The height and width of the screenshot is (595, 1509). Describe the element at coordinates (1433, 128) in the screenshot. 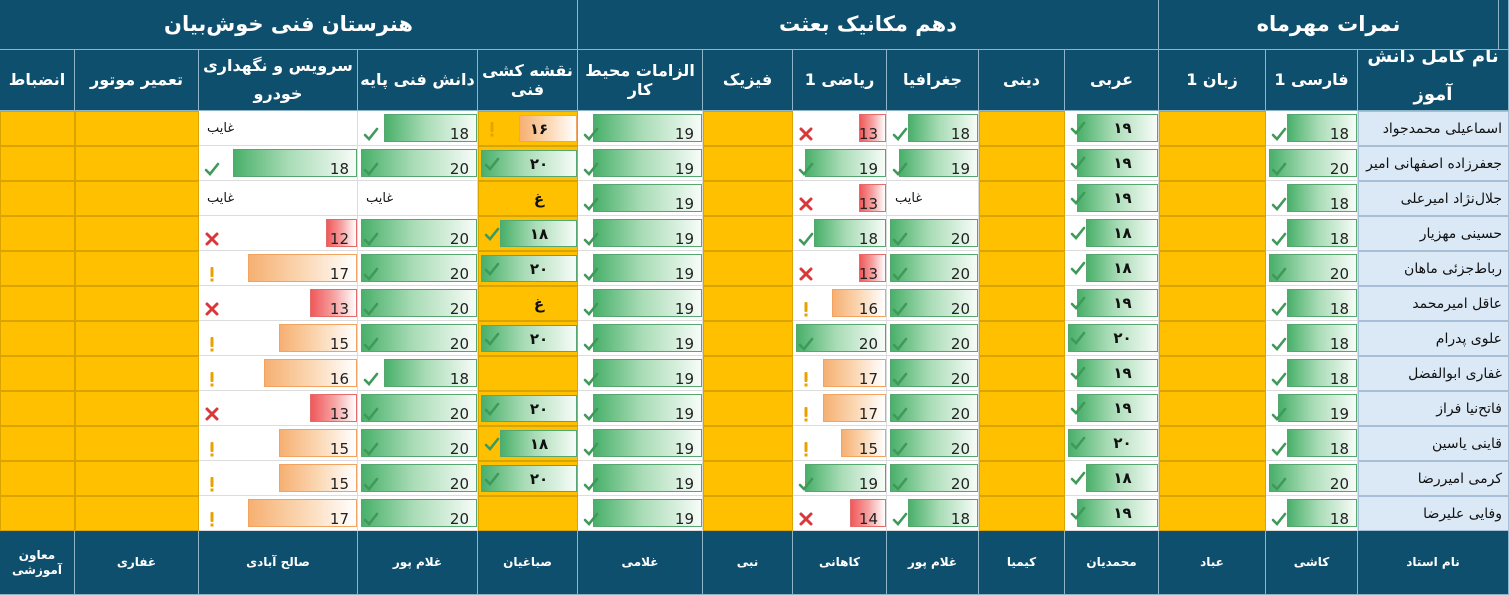

I see `student-name: اسماعیلی محمدجواد` at that location.